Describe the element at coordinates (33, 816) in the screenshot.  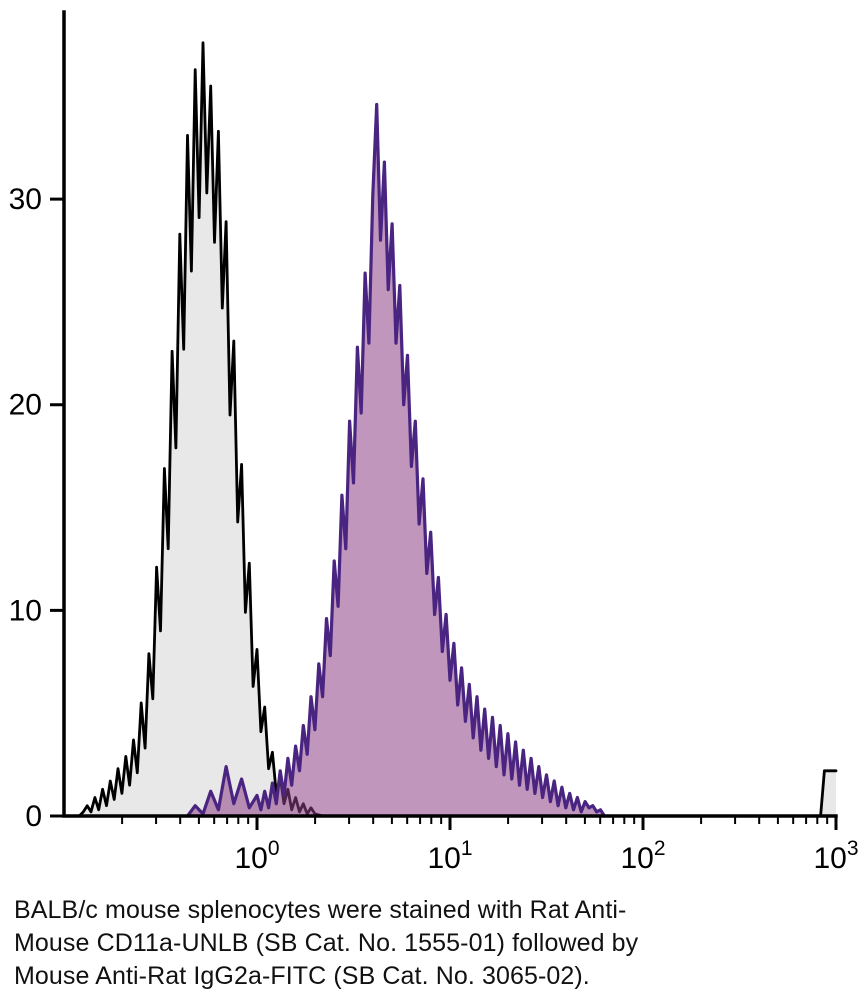
I see `y-tick-label: 0` at that location.